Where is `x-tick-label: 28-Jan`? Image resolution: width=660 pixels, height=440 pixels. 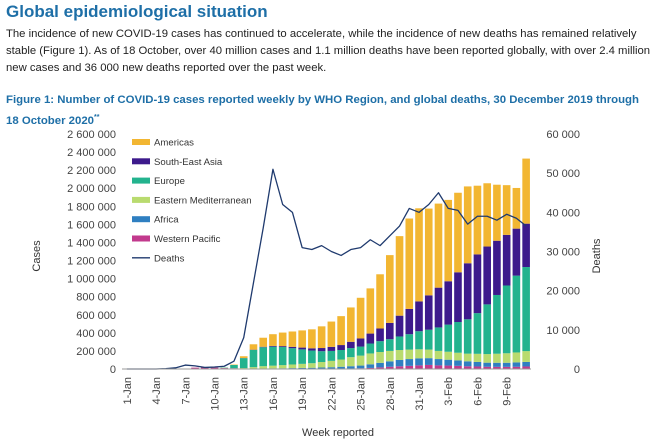
x-tick-label: 28-Jan is located at coordinates (391, 394).